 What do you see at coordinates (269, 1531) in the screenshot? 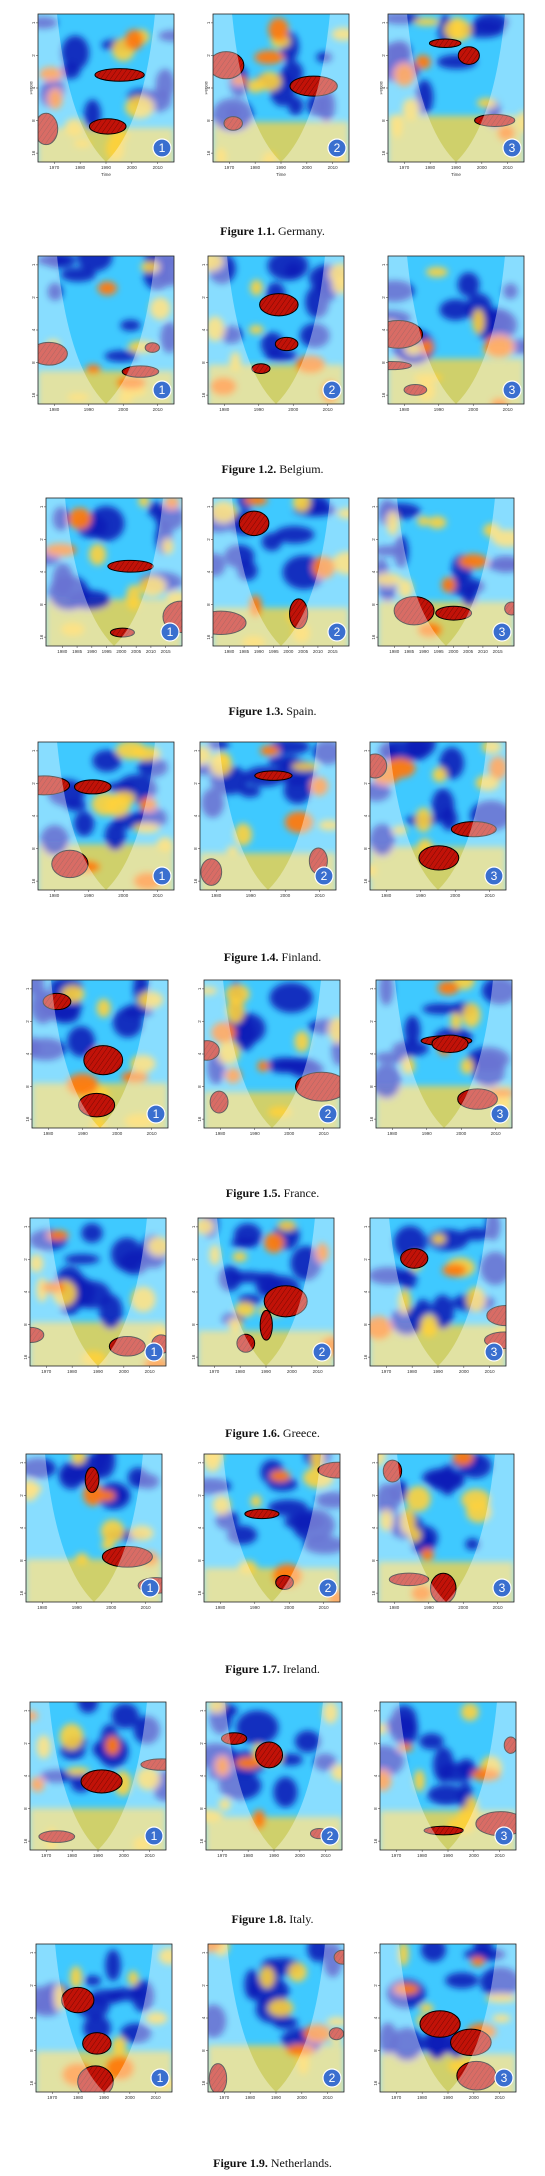
I see `wavelet-power-spectrum: 1980 1990 2000 2010 1 2 4 8 16 2` at bounding box center [269, 1531].